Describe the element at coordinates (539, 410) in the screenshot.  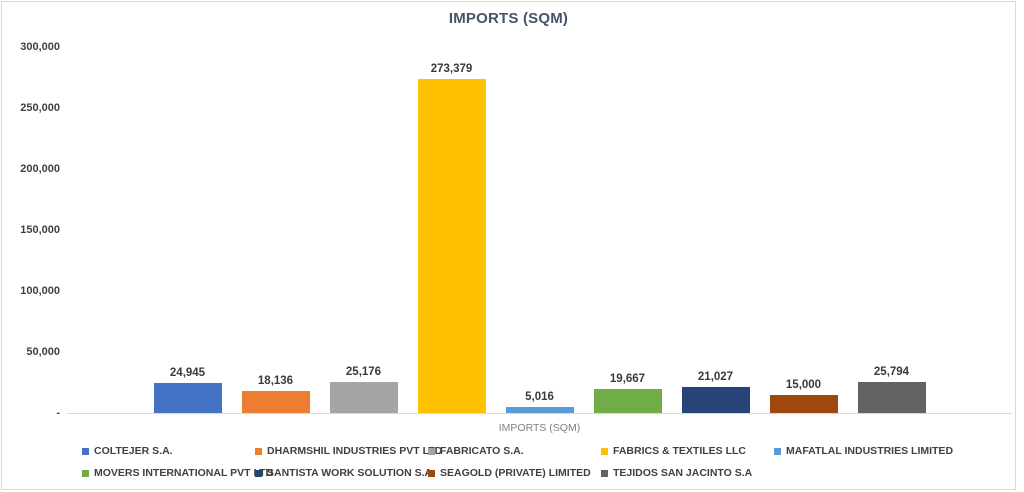
I see `bar-rect-mafatlal-industries-limited` at that location.